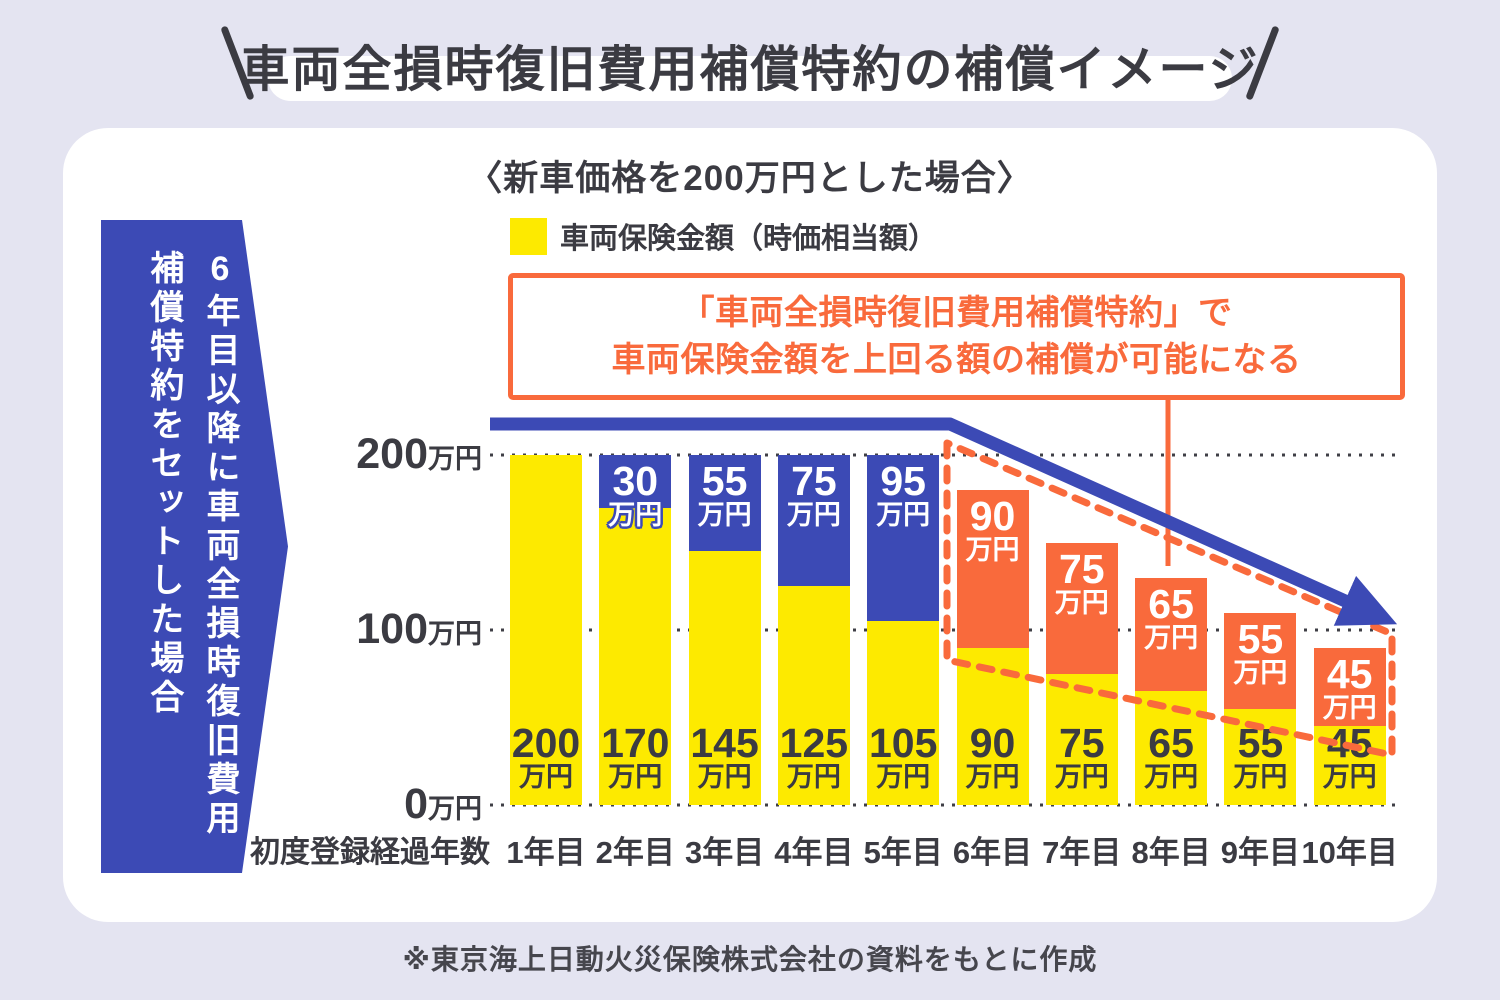 This screenshot has height=1000, width=1500. I want to click on y-tick-label-100: 100 万円, so click(419, 629).